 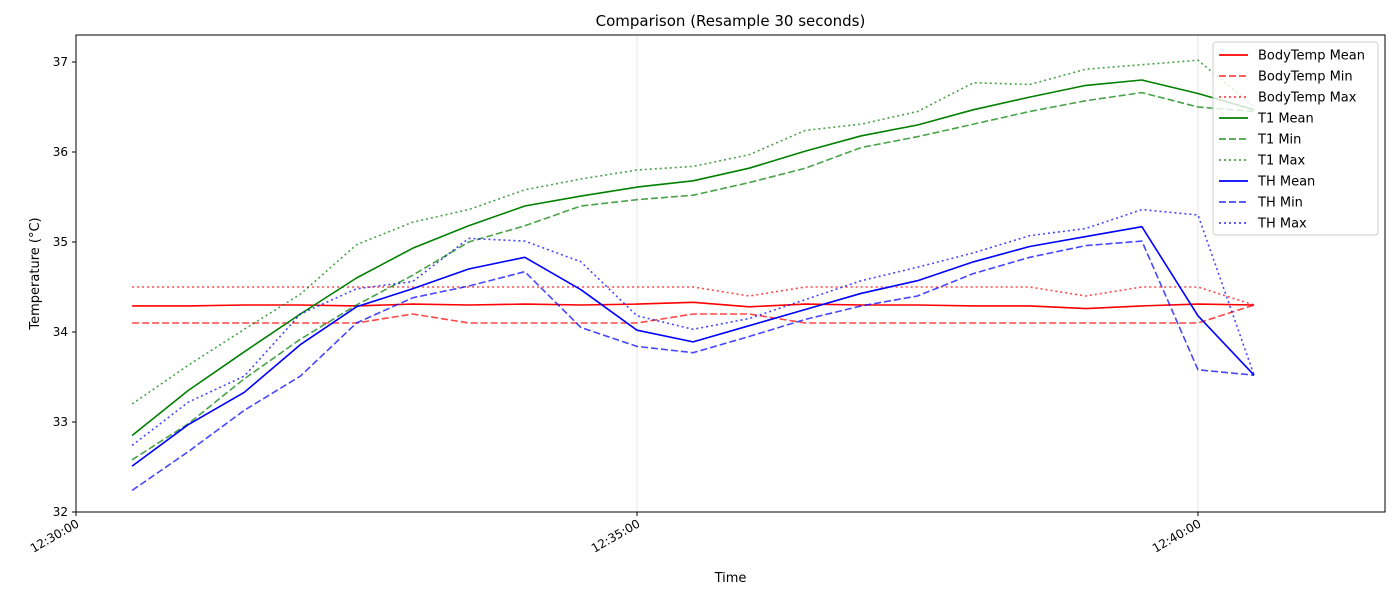 What do you see at coordinates (1286, 182) in the screenshot?
I see `legend-label: TH Mean` at bounding box center [1286, 182].